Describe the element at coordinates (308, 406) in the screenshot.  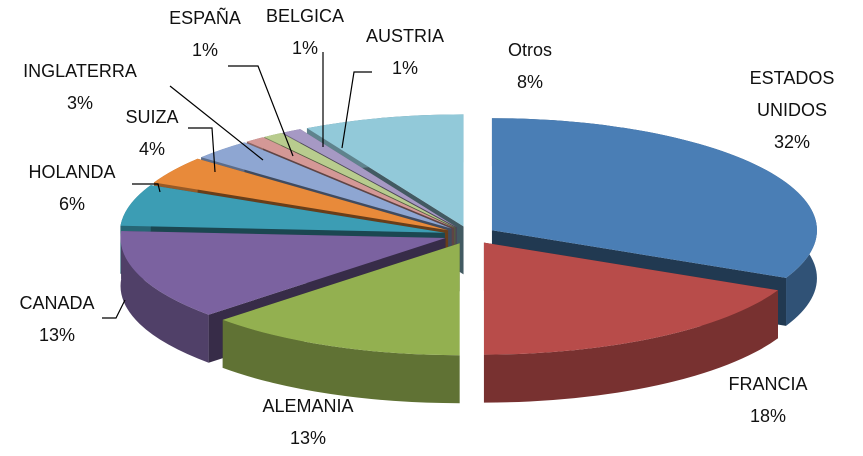
I see `category-label: ALEMANIA` at that location.